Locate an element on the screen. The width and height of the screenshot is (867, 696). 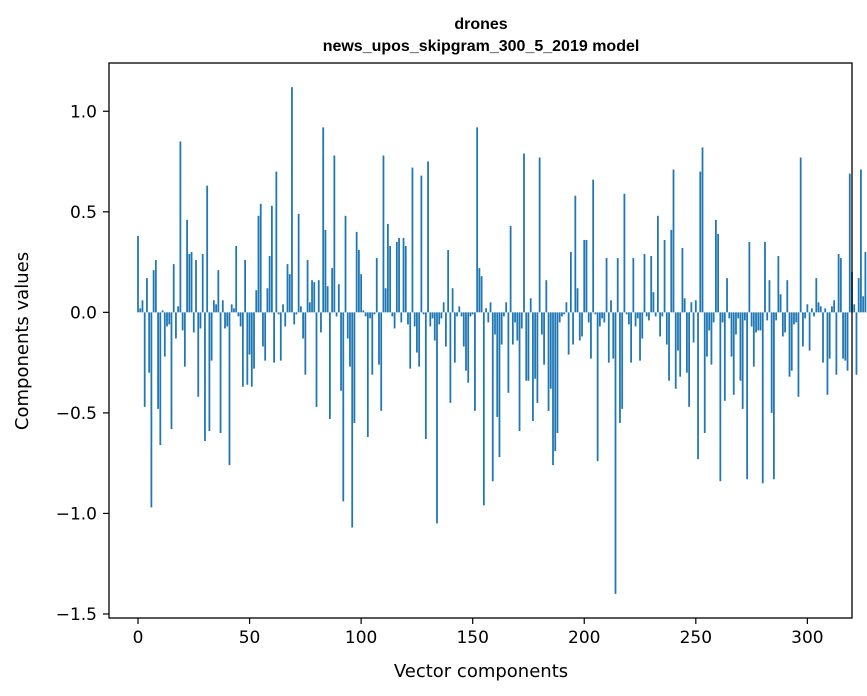
x-axis-label: Vector components is located at coordinates (481, 671).